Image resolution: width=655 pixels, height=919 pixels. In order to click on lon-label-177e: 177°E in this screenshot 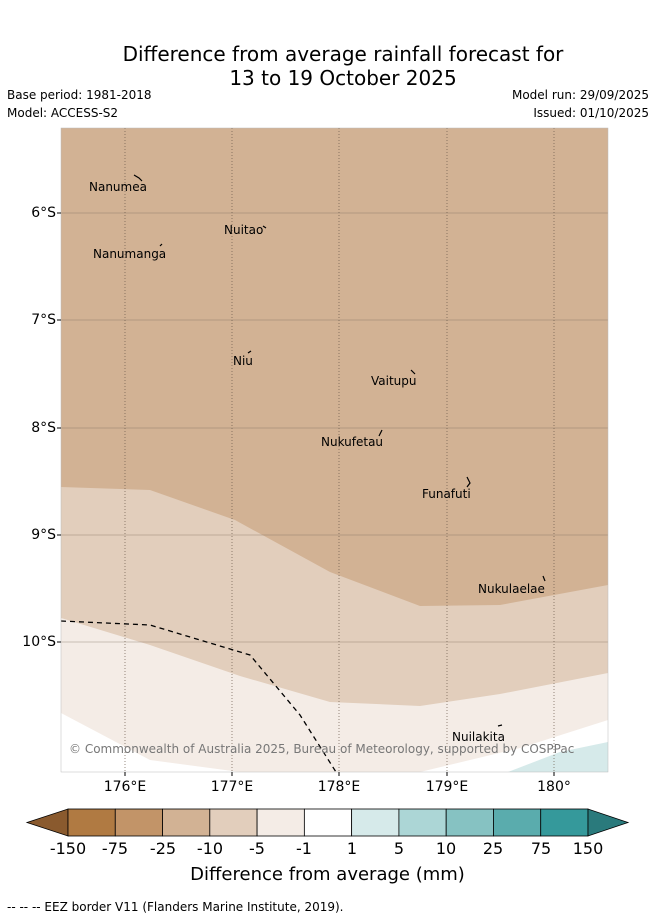, I will do `click(232, 787)`.